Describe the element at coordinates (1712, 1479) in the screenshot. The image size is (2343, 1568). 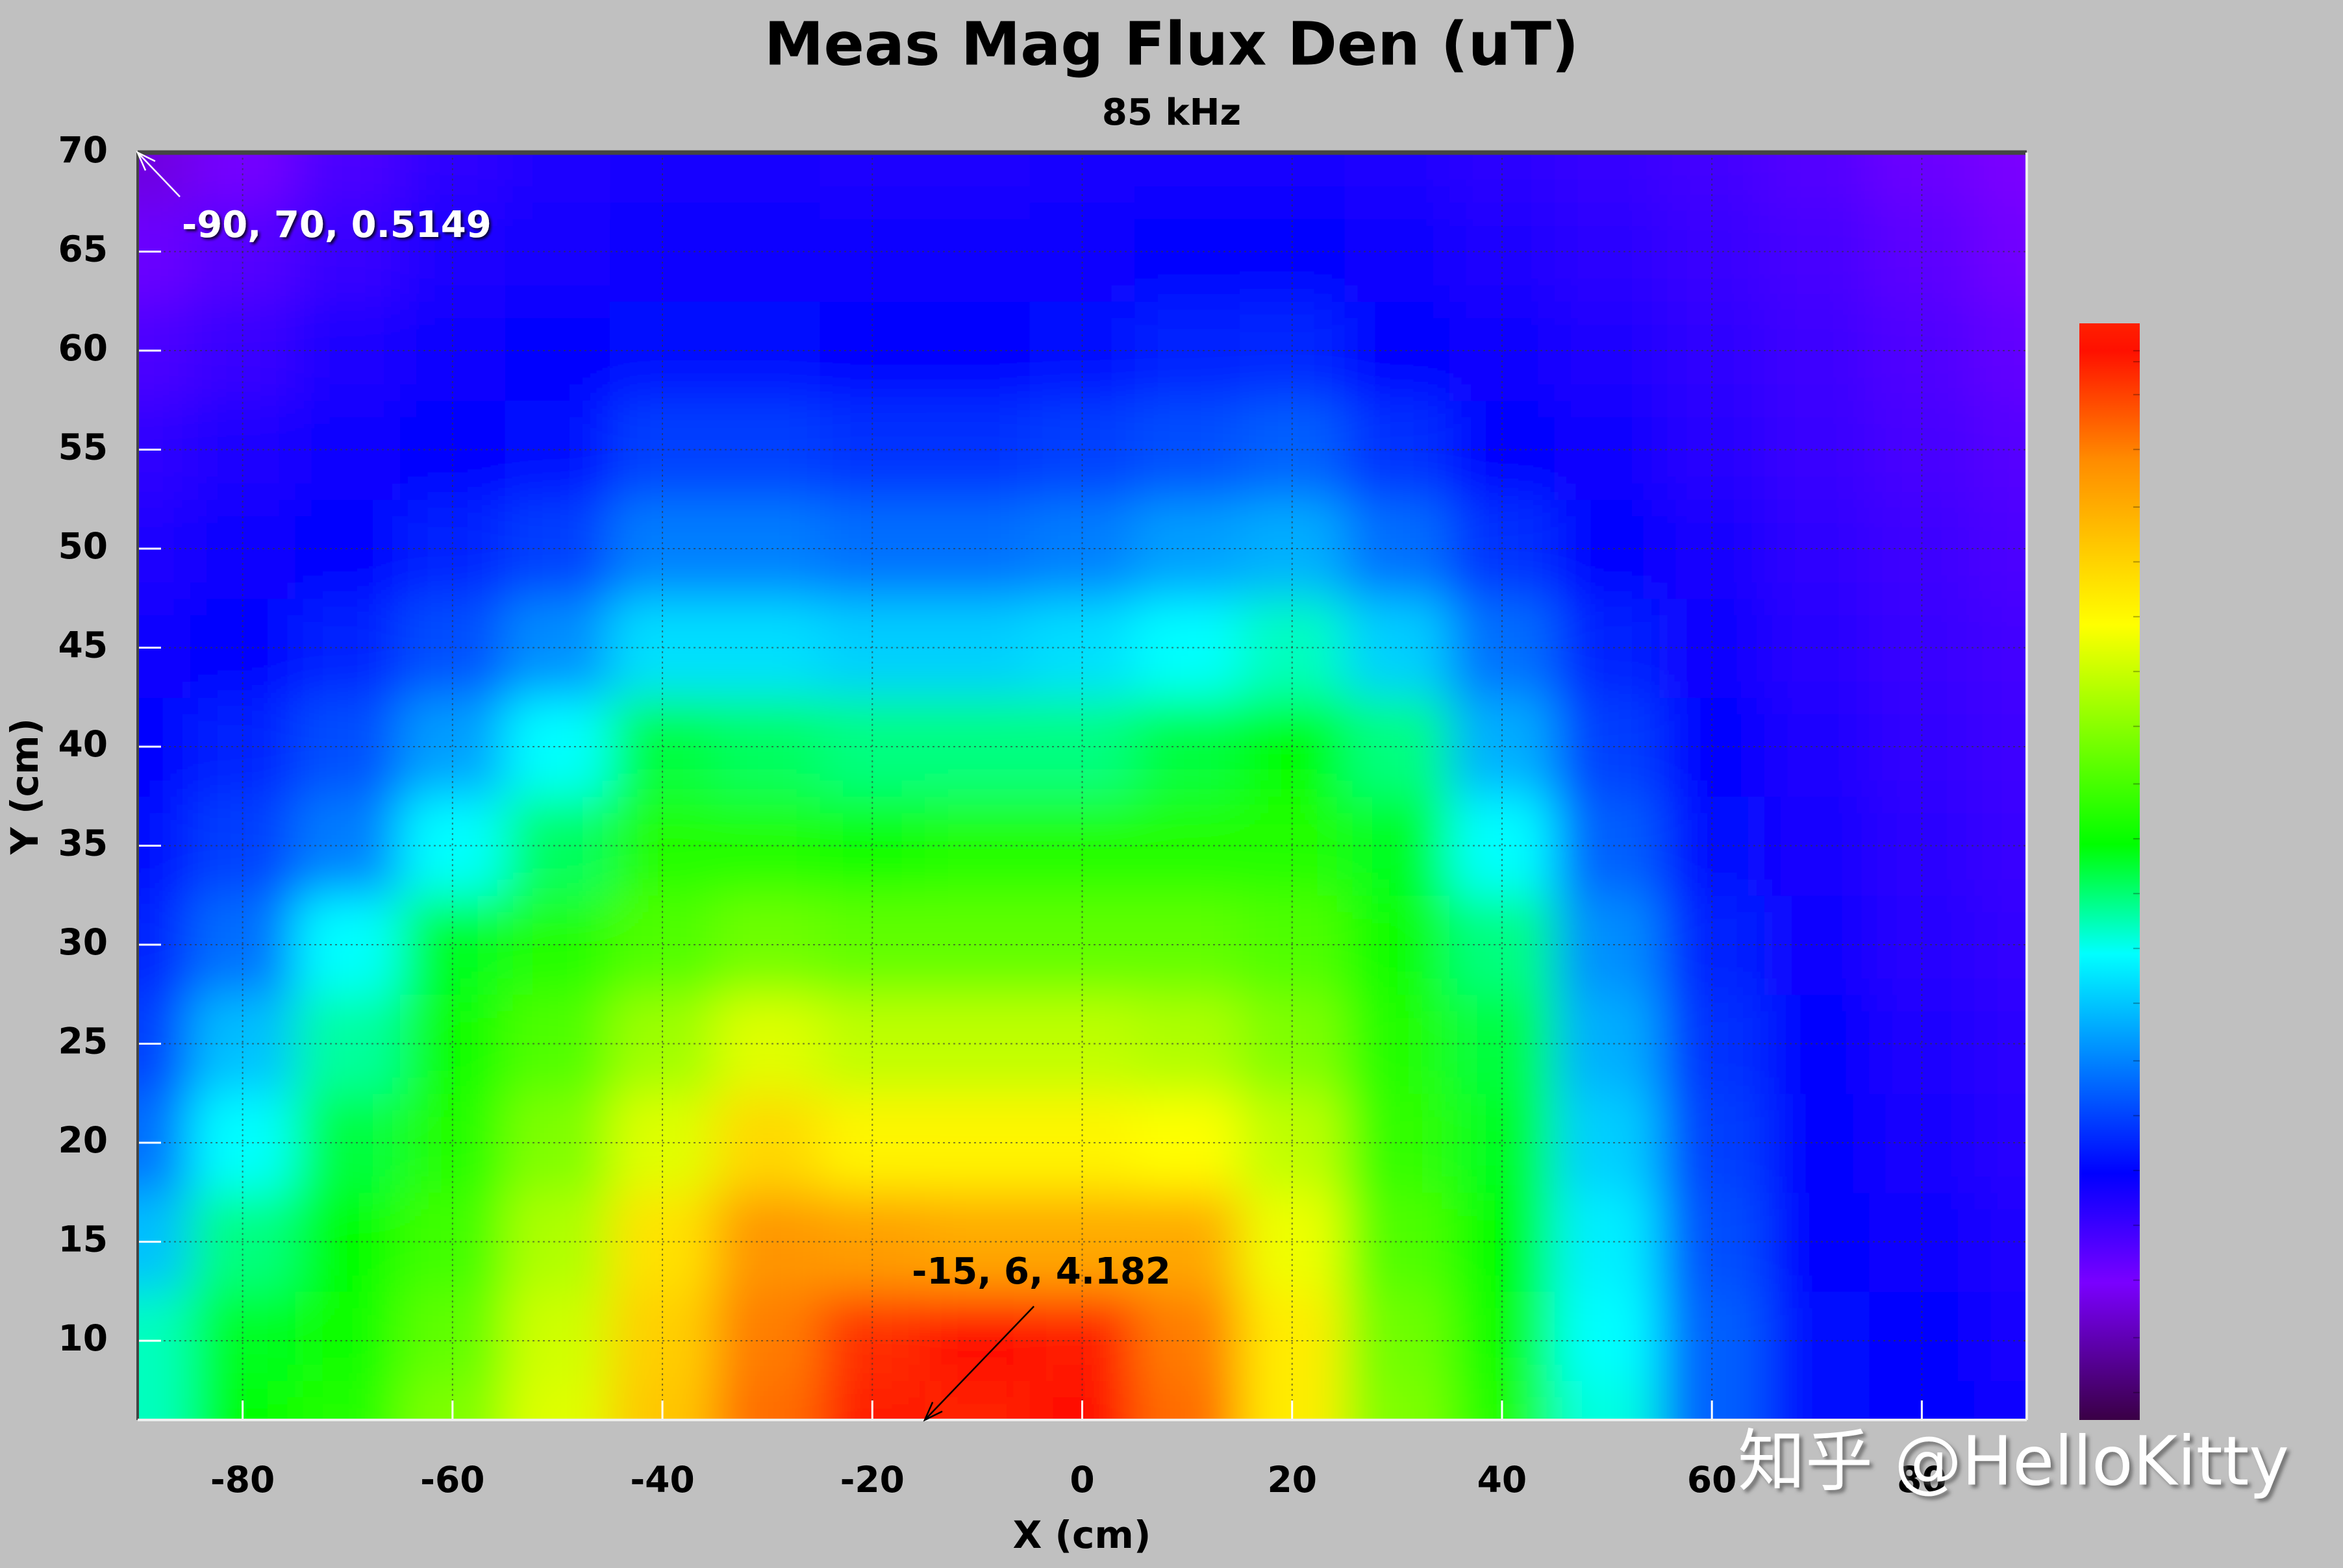
I see `x-tick-label: 60` at that location.